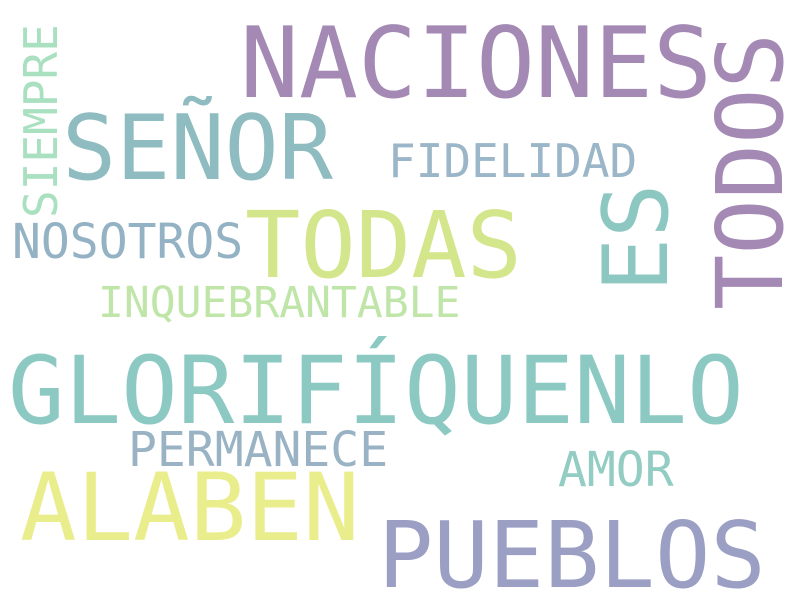 This screenshot has width=800, height=600. Describe the element at coordinates (748, 171) in the screenshot. I see `word-todos: TODOS` at that location.